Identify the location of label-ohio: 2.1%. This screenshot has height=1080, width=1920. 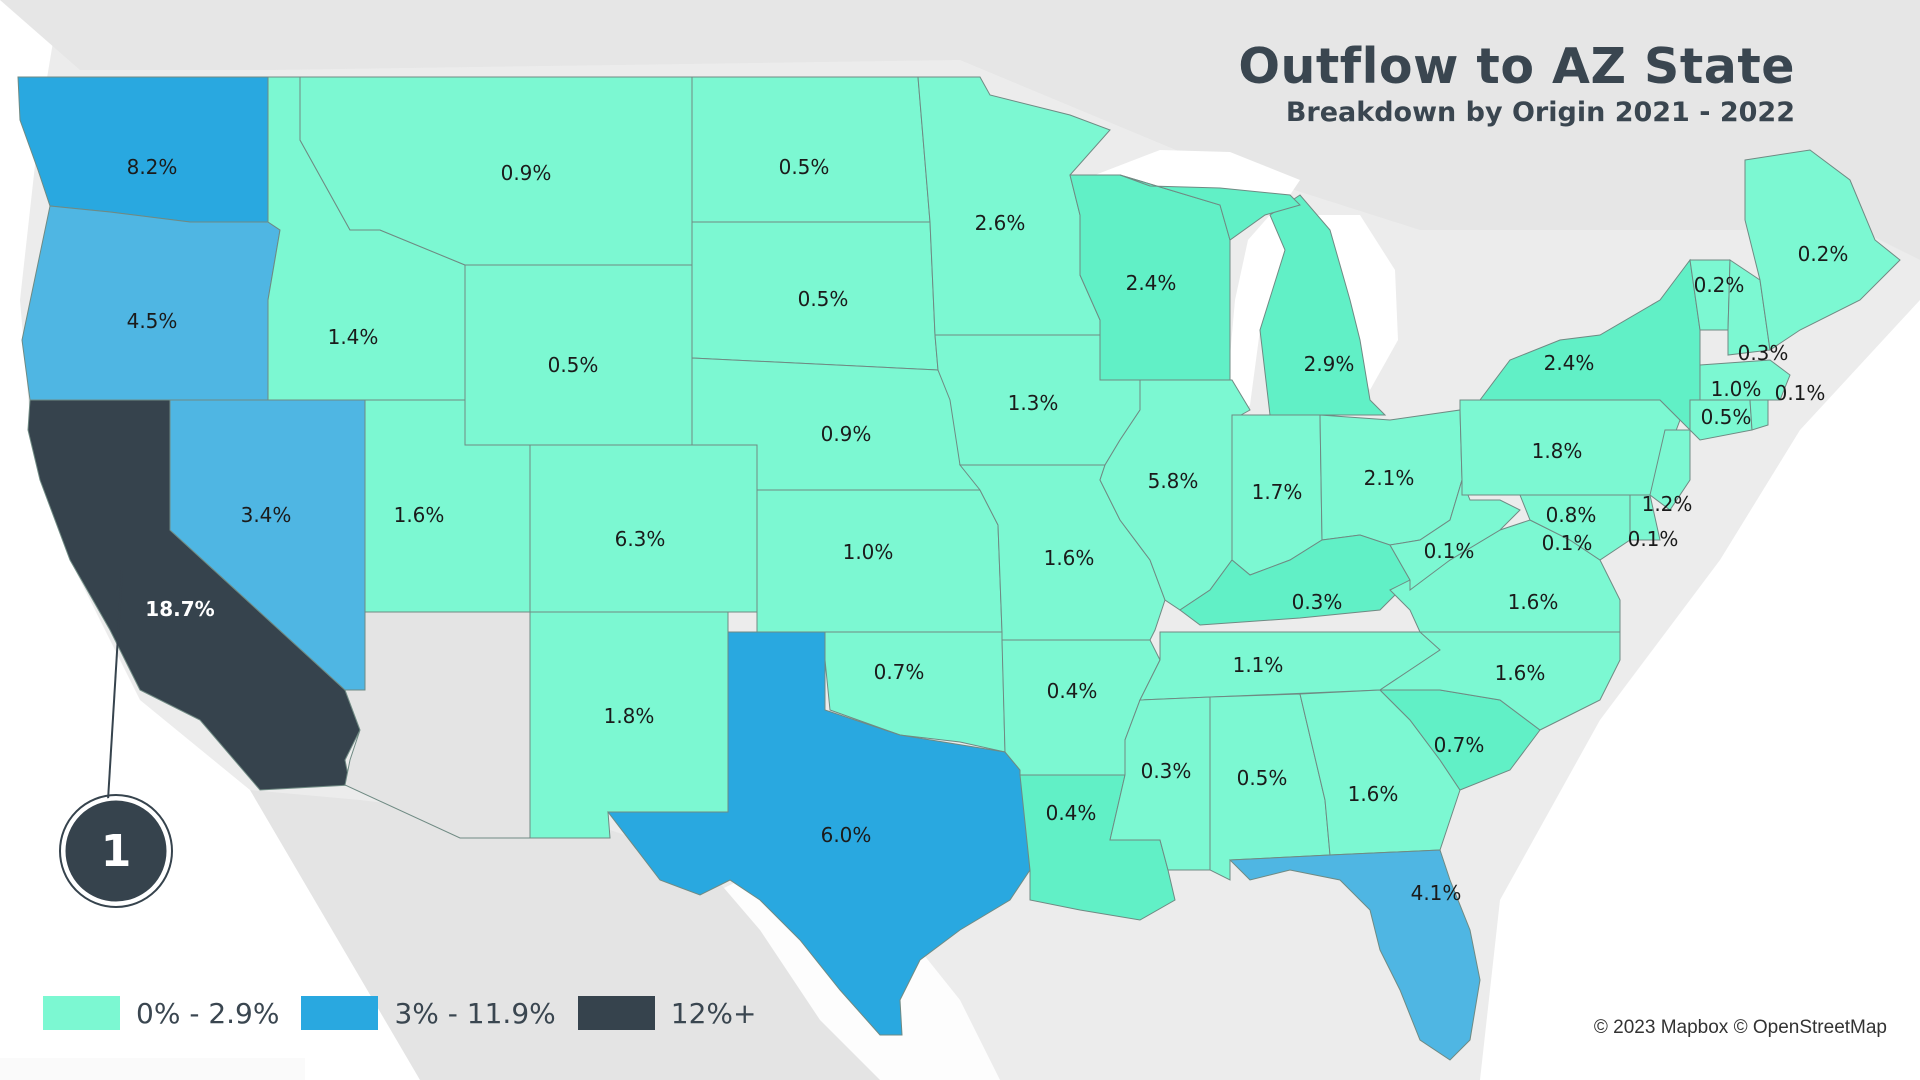
(1389, 478).